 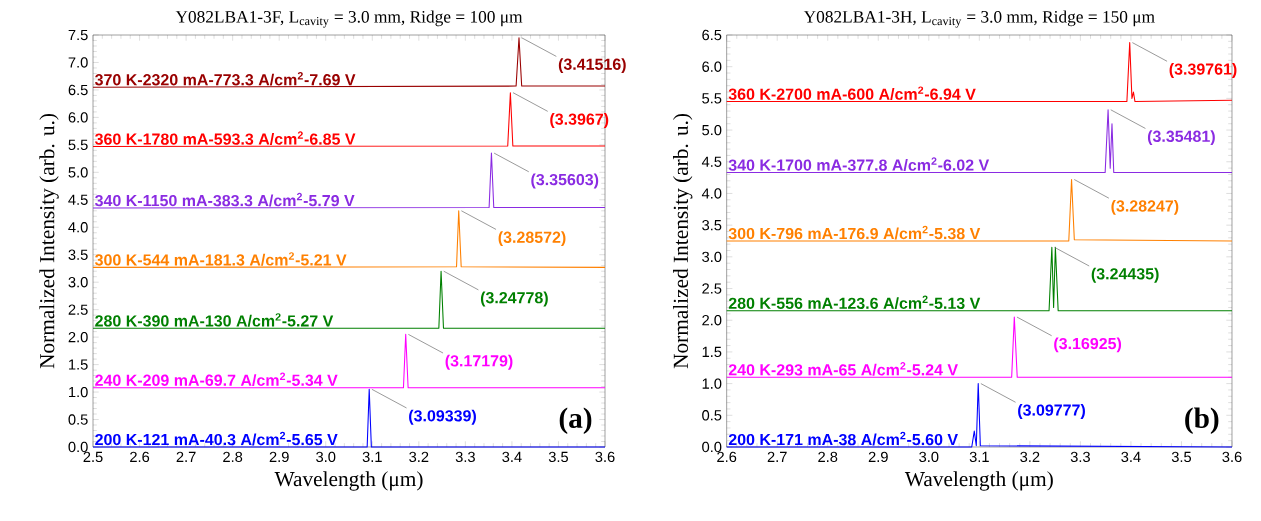 What do you see at coordinates (93, 457) in the screenshot?
I see `x-tick-label: 2.5` at bounding box center [93, 457].